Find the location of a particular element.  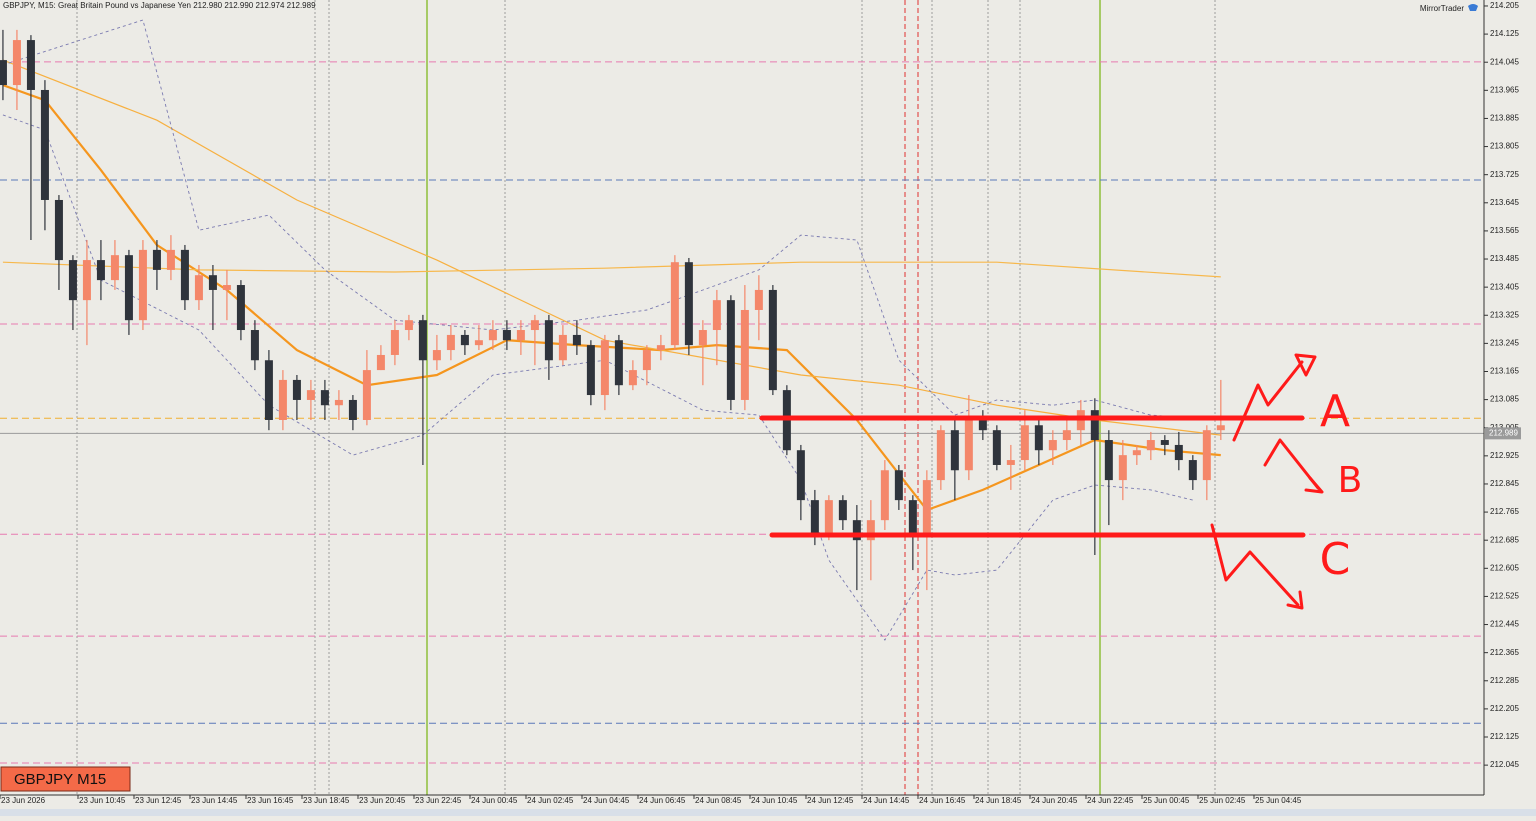

badge-text: GBPJPY M15 is located at coordinates (60, 779).